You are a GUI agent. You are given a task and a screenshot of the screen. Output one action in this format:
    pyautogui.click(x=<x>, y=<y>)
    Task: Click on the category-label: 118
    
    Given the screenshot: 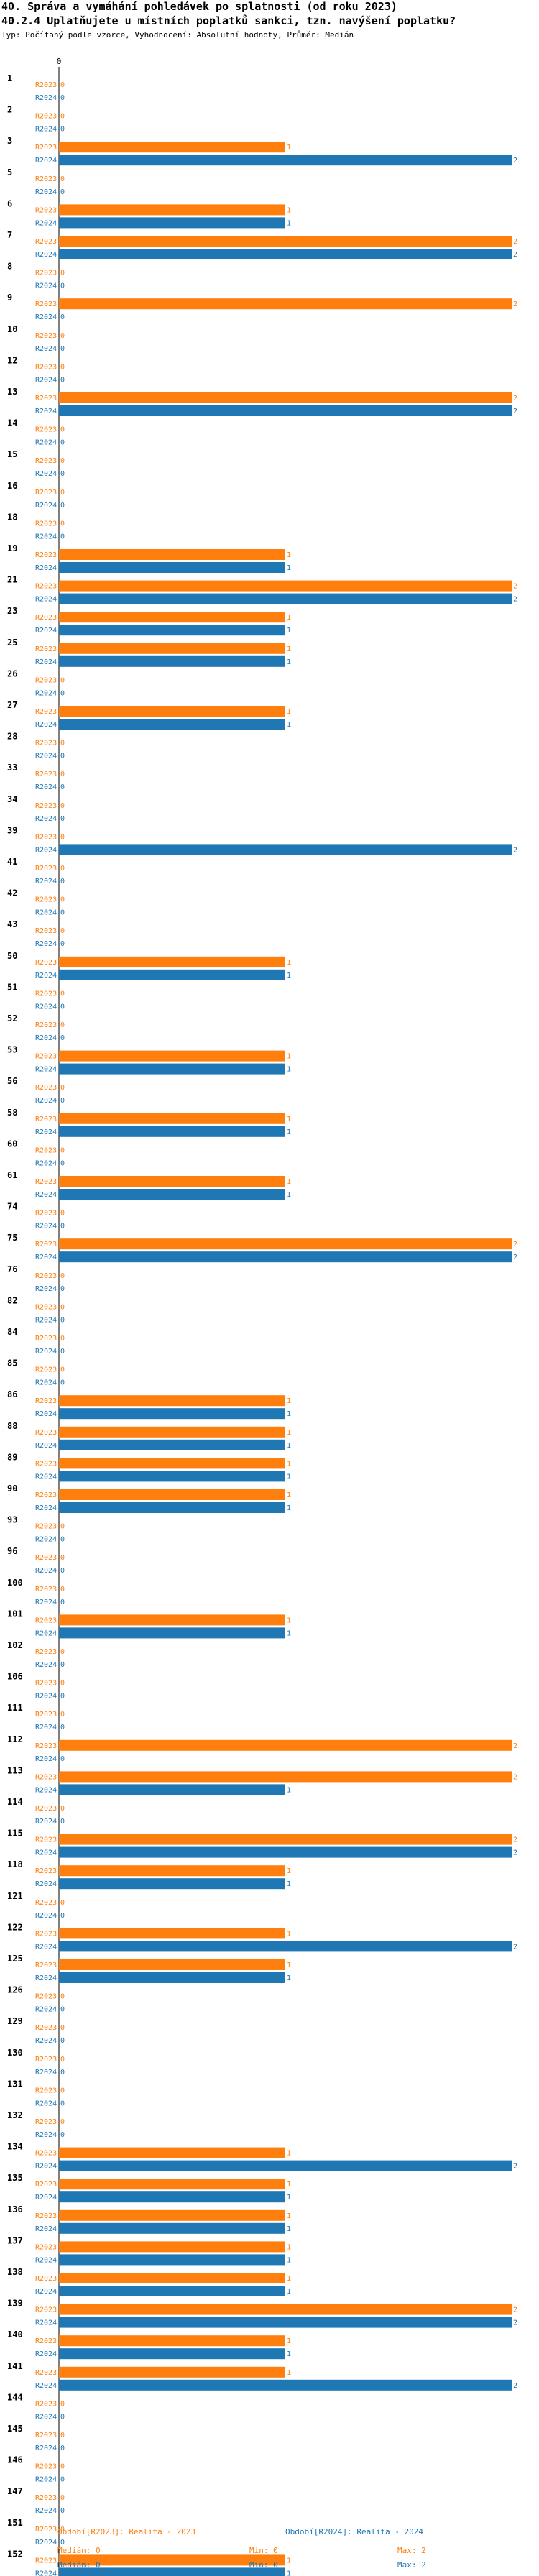 What is the action you would take?
    pyautogui.click(x=15, y=1864)
    